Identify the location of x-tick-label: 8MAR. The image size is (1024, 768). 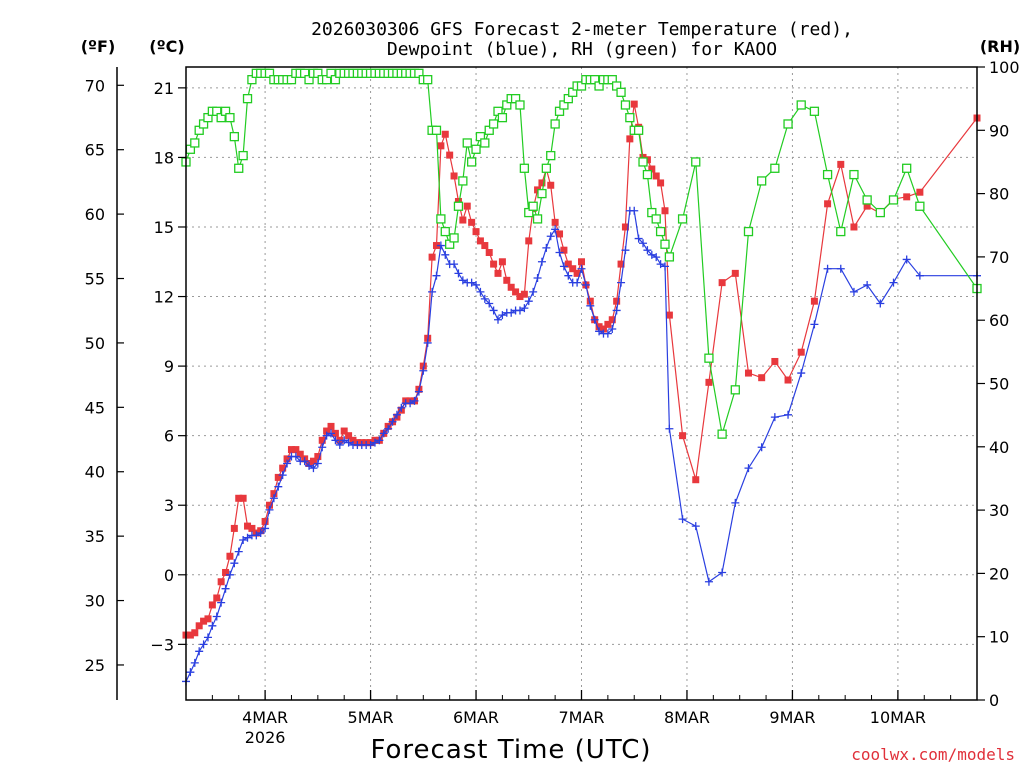
(687, 717).